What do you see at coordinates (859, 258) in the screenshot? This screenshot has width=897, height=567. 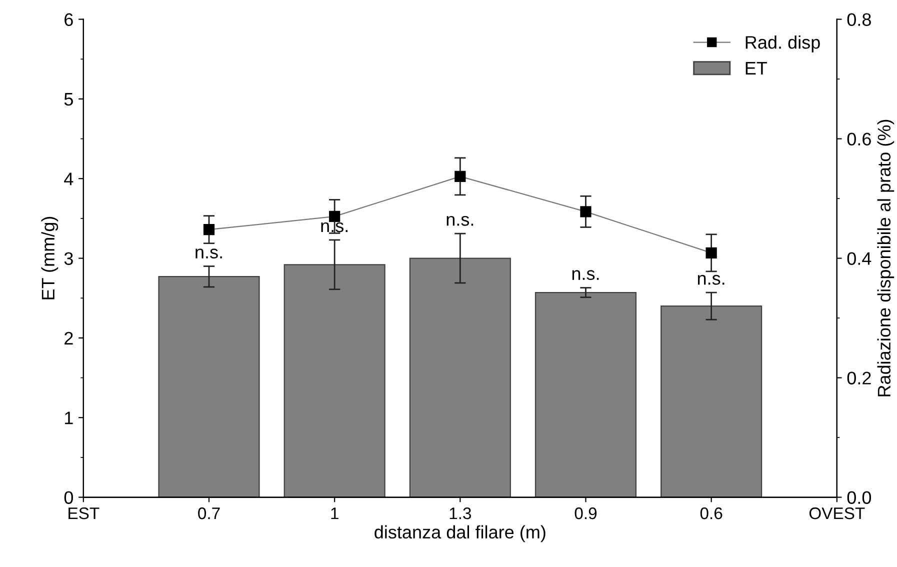 I see `y2-tick-label: 0.4` at bounding box center [859, 258].